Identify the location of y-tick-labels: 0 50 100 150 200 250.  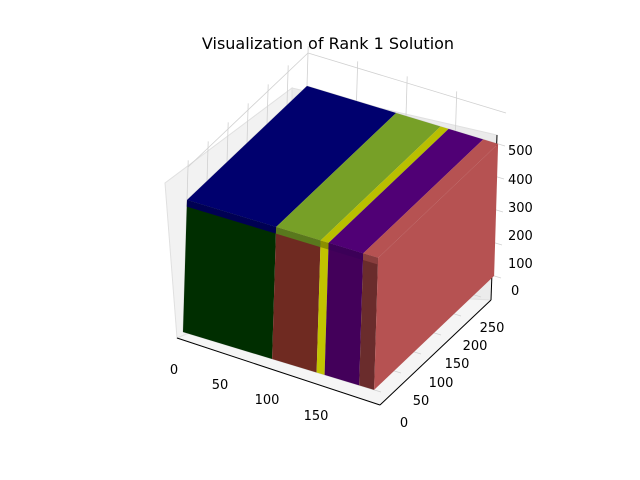
(452, 376).